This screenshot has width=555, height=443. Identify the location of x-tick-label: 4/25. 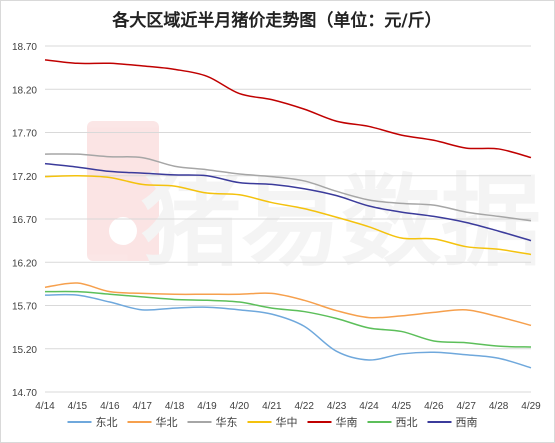
(402, 406).